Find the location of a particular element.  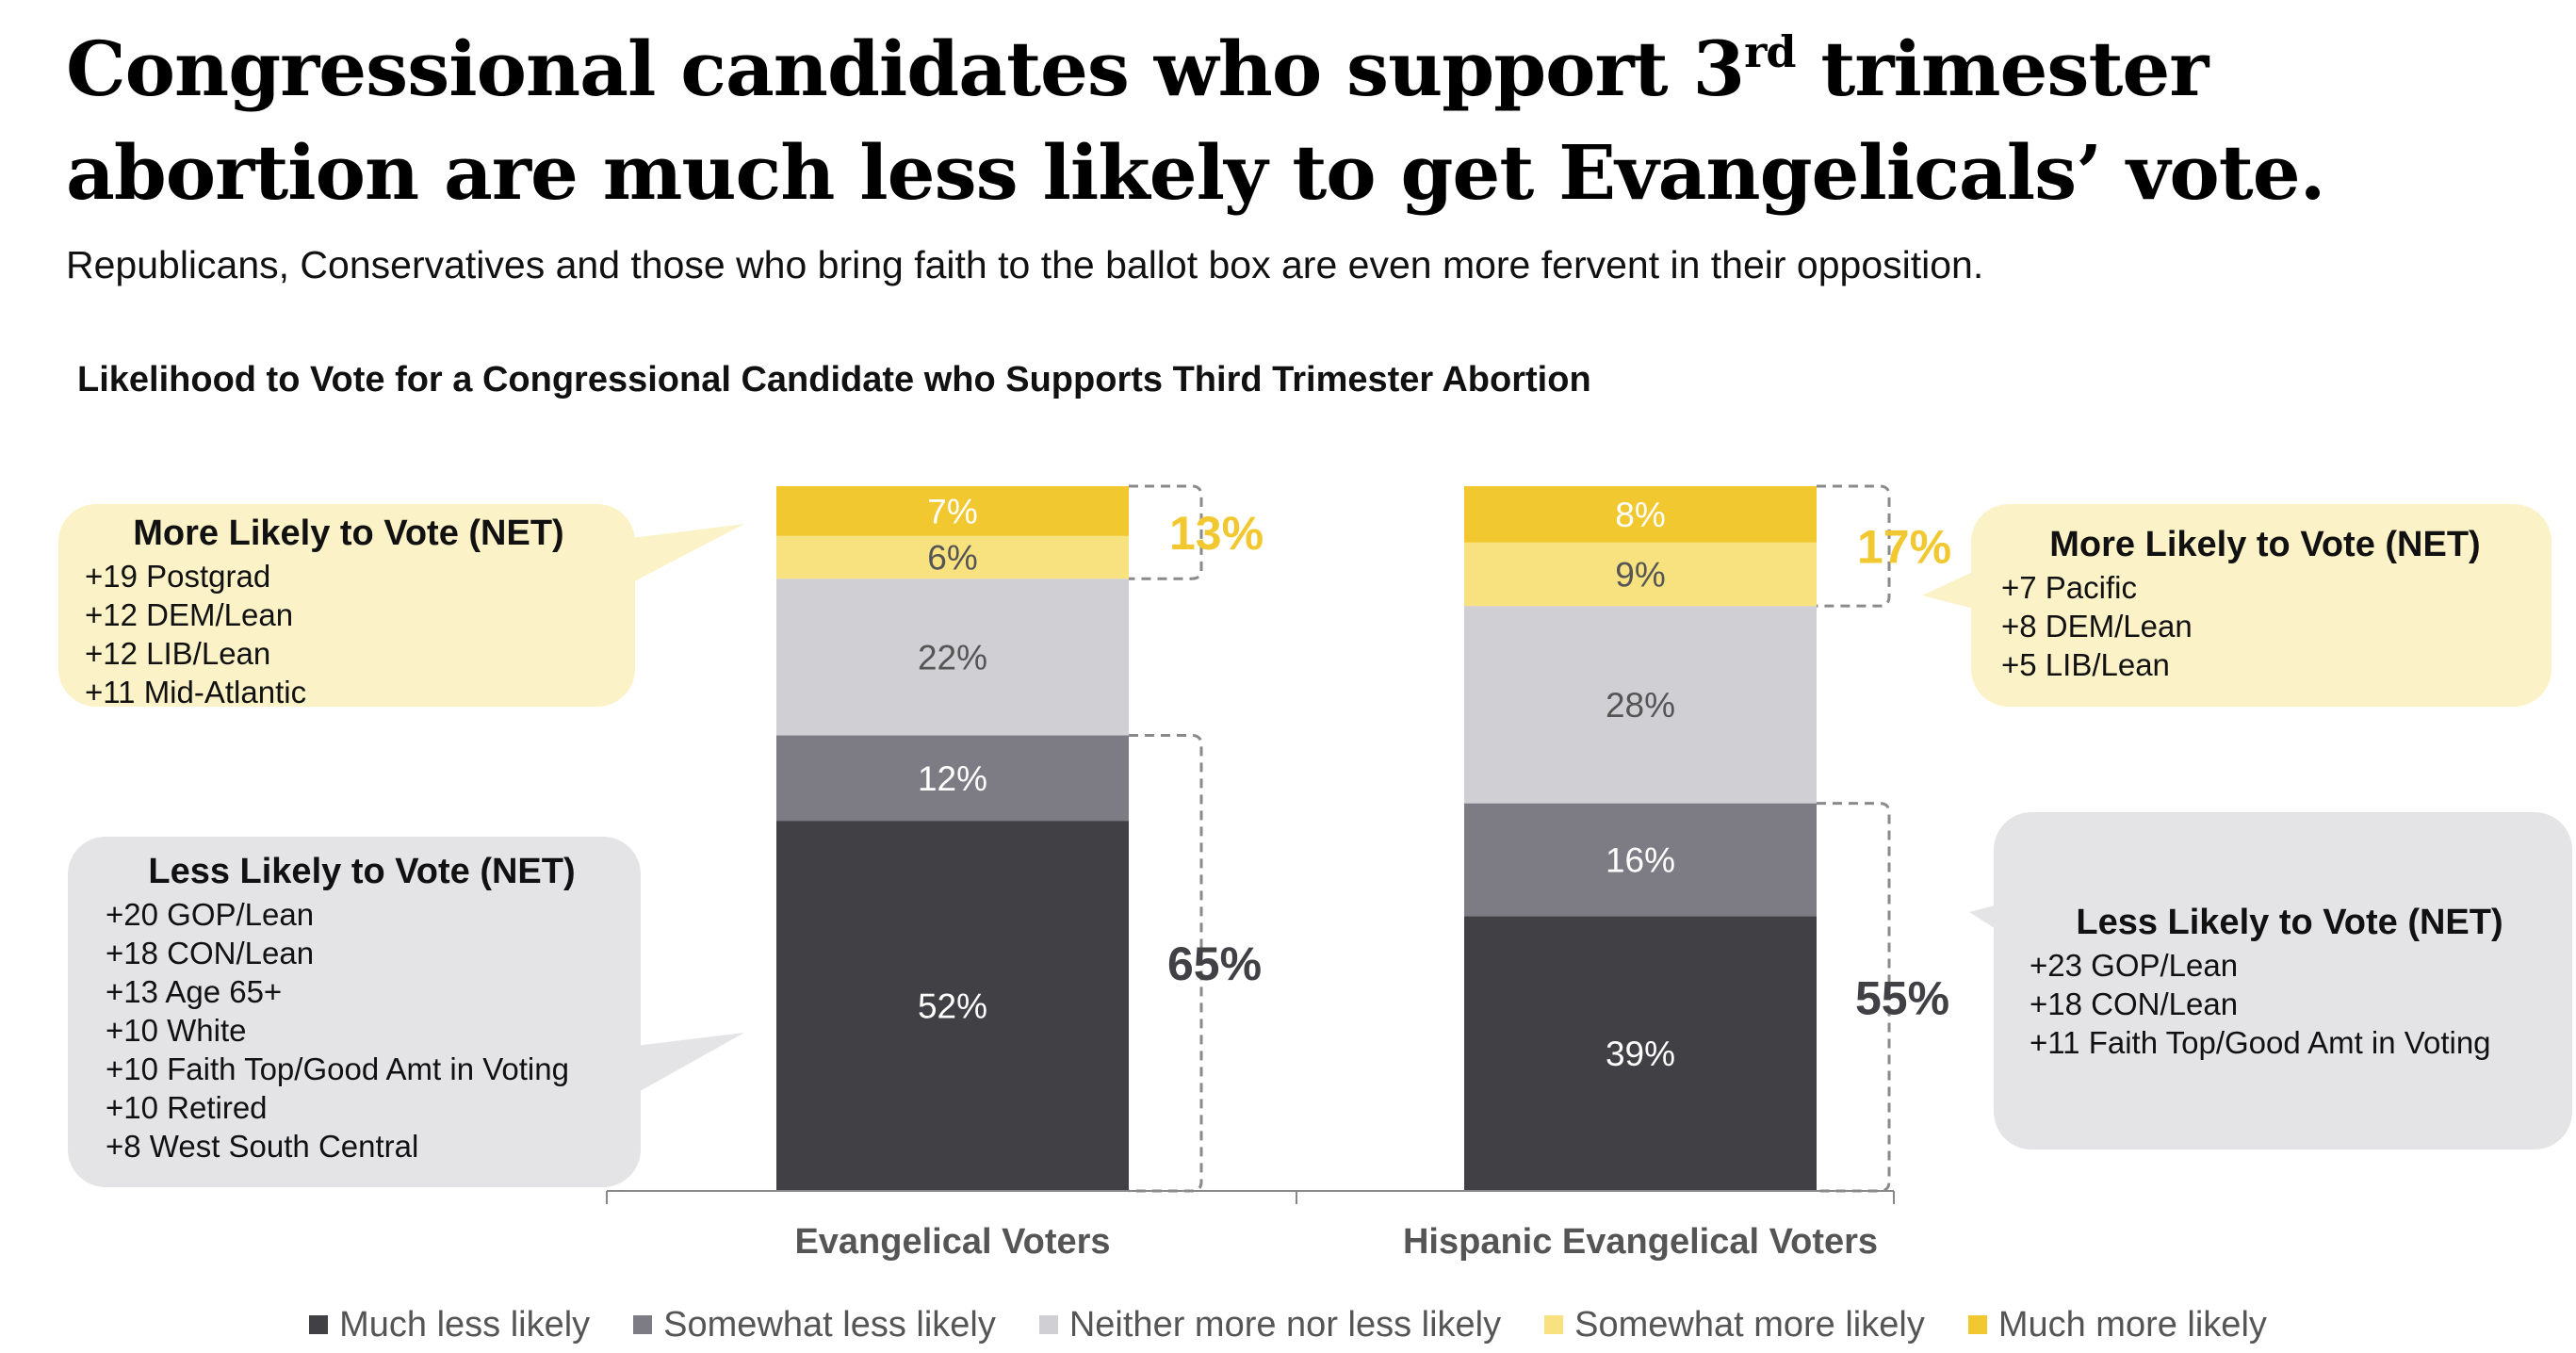

legend-item: Neither more nor less likely is located at coordinates (1270, 1324).